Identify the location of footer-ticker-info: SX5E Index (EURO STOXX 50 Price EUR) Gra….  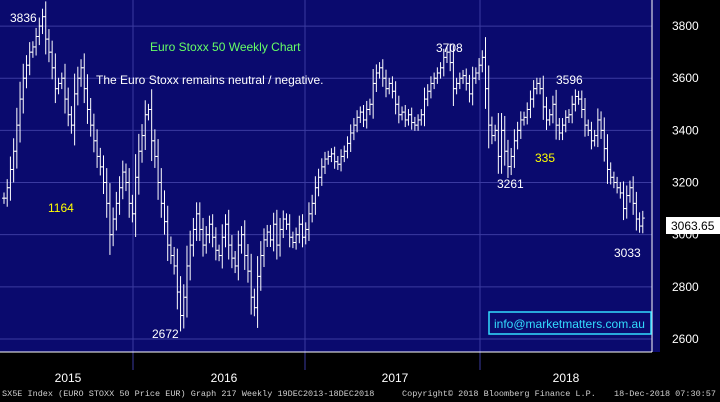
(188, 394).